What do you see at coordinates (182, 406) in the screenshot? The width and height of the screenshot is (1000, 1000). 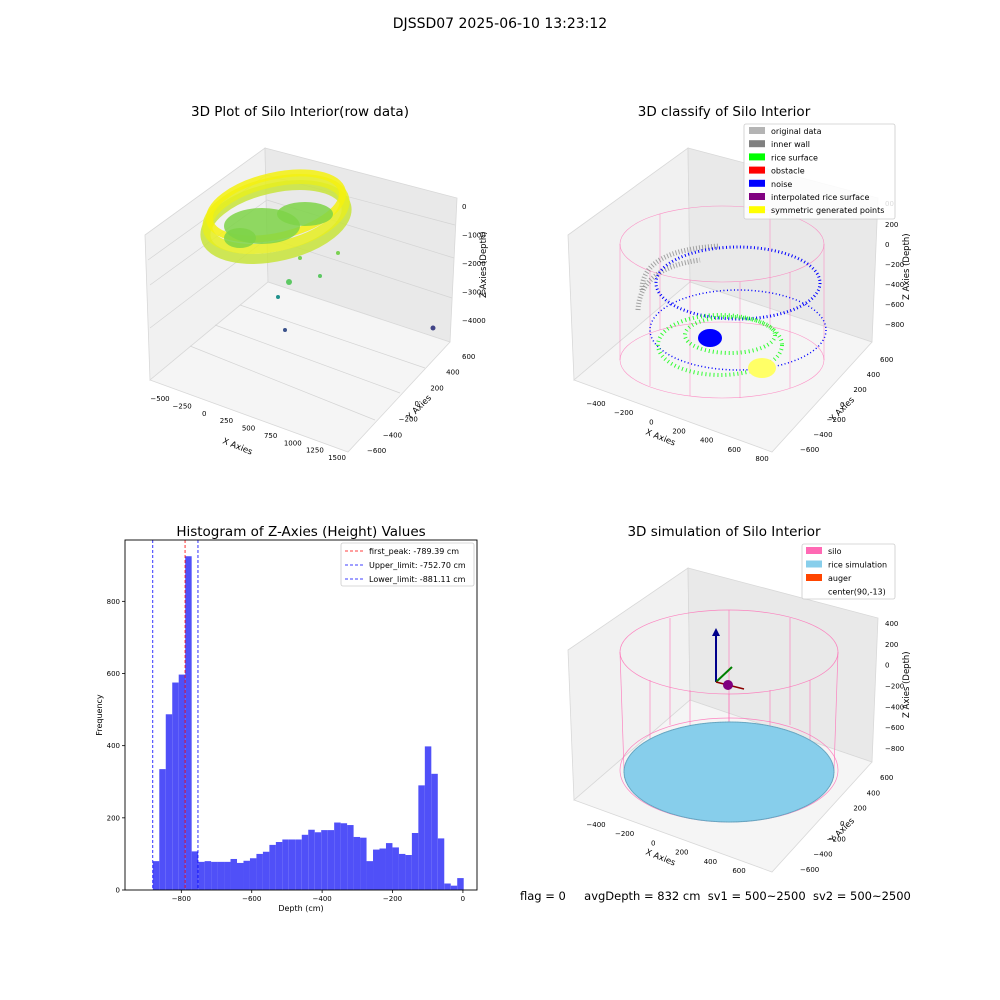 I see `panel1-xtick-tick-1: −250` at bounding box center [182, 406].